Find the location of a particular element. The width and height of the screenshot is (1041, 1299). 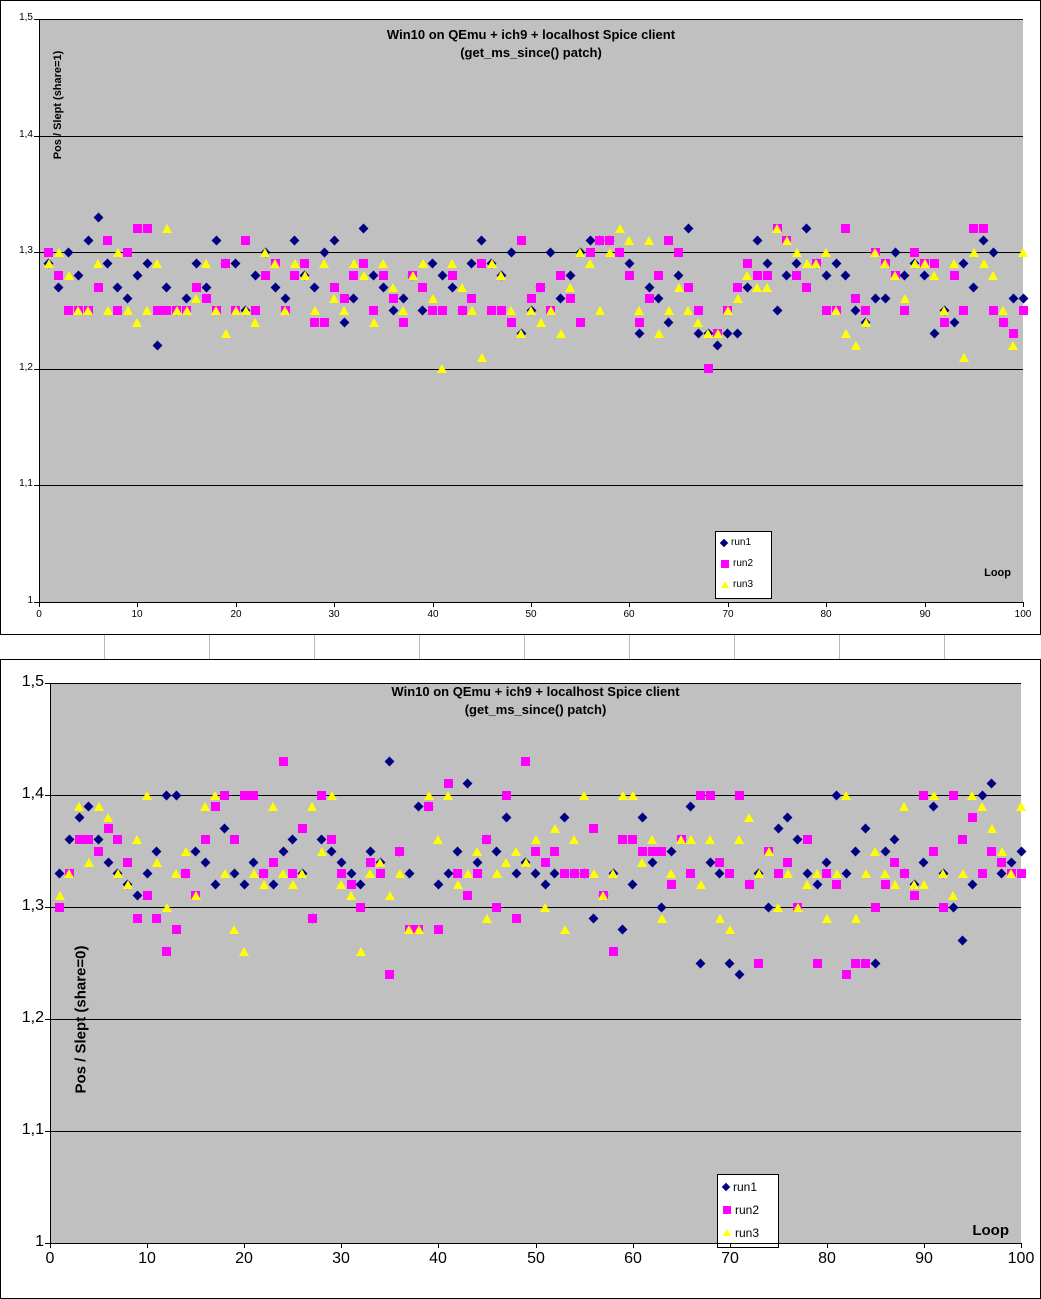

legend-entry-run2: run2 is located at coordinates (748, 1209).